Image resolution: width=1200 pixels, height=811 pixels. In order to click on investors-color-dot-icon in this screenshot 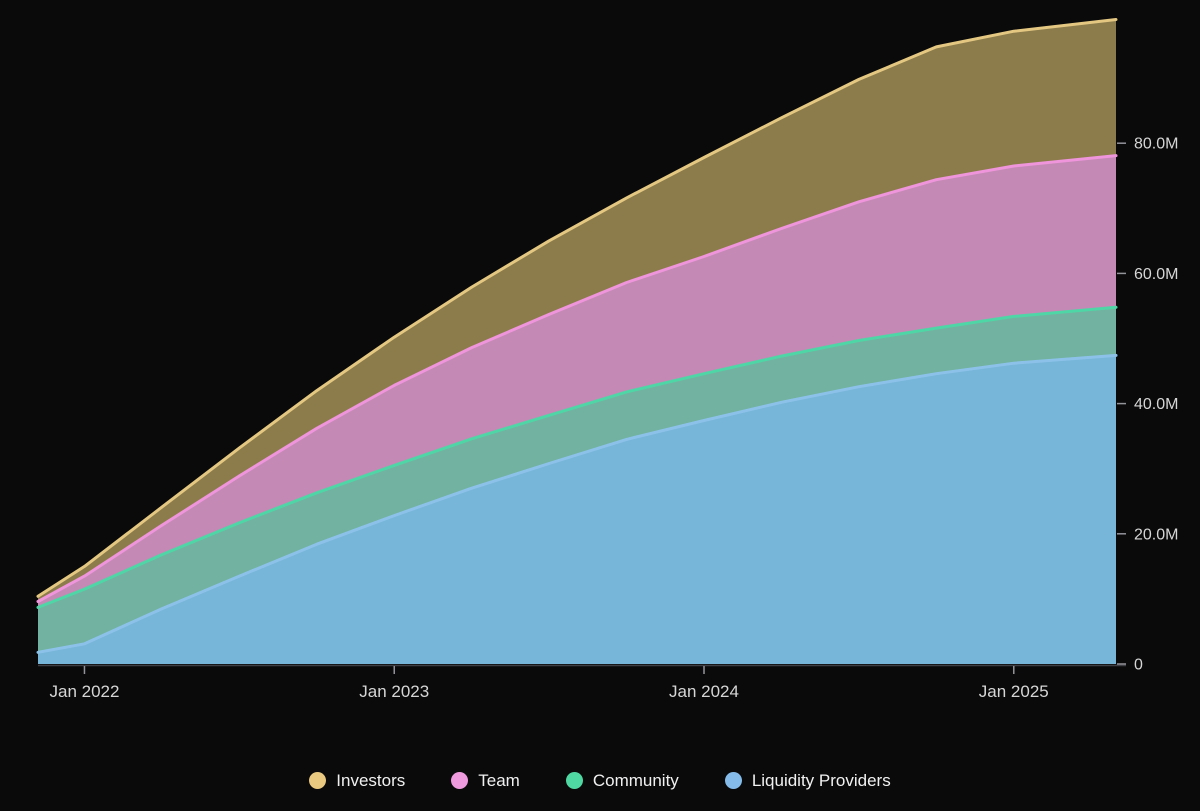, I will do `click(318, 780)`.